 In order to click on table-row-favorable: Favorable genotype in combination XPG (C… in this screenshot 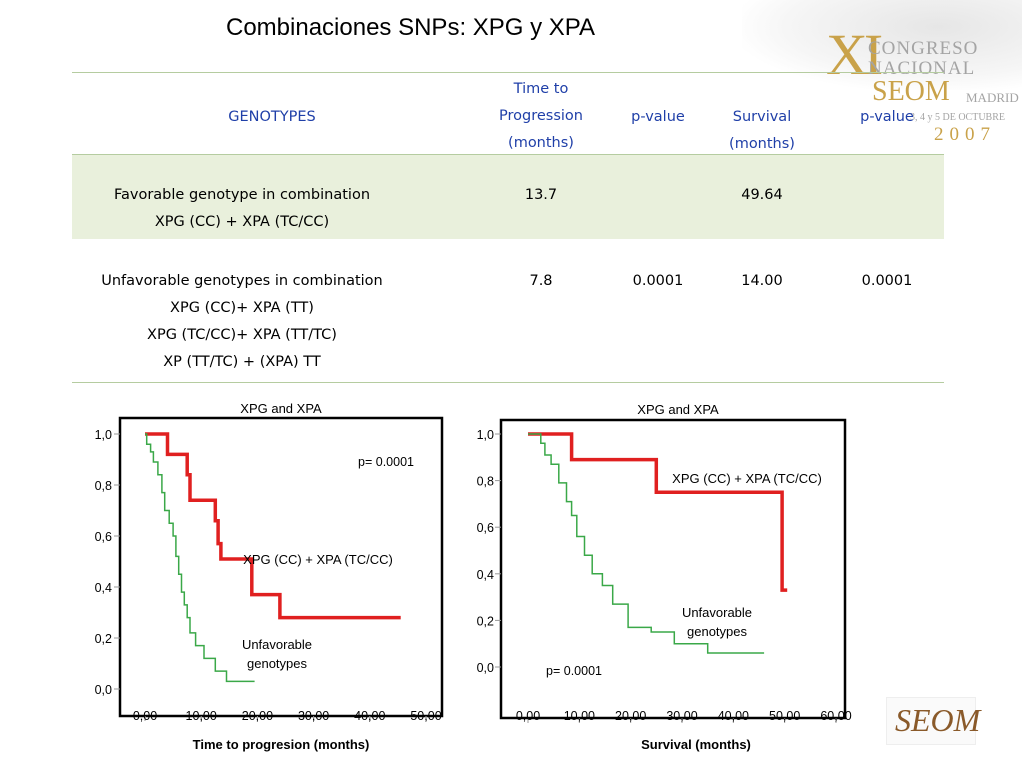, I will do `click(508, 197)`.